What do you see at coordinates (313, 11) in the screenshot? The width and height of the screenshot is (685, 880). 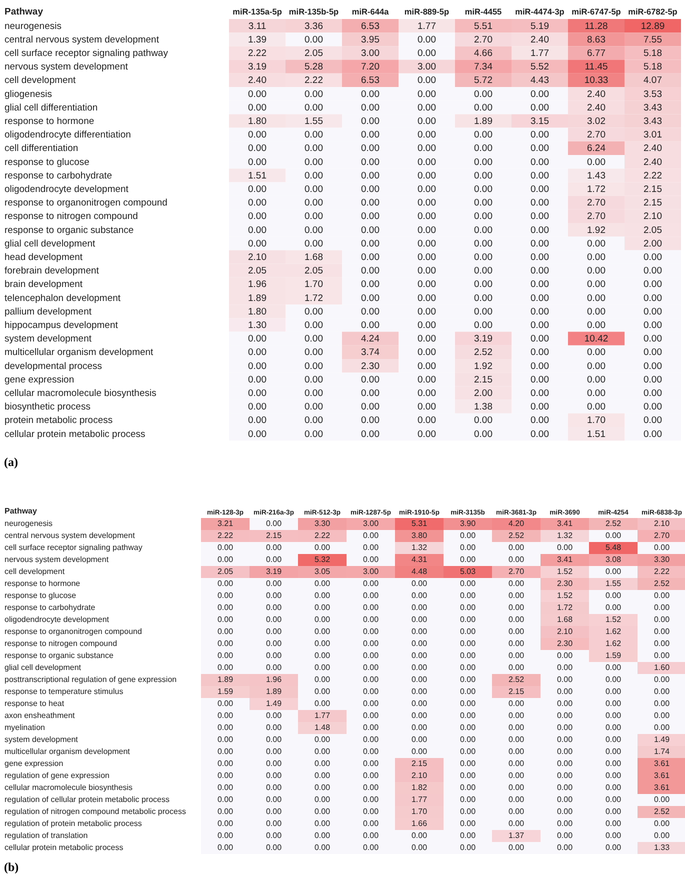 I see `x-tick-label: miR-135b-5p` at bounding box center [313, 11].